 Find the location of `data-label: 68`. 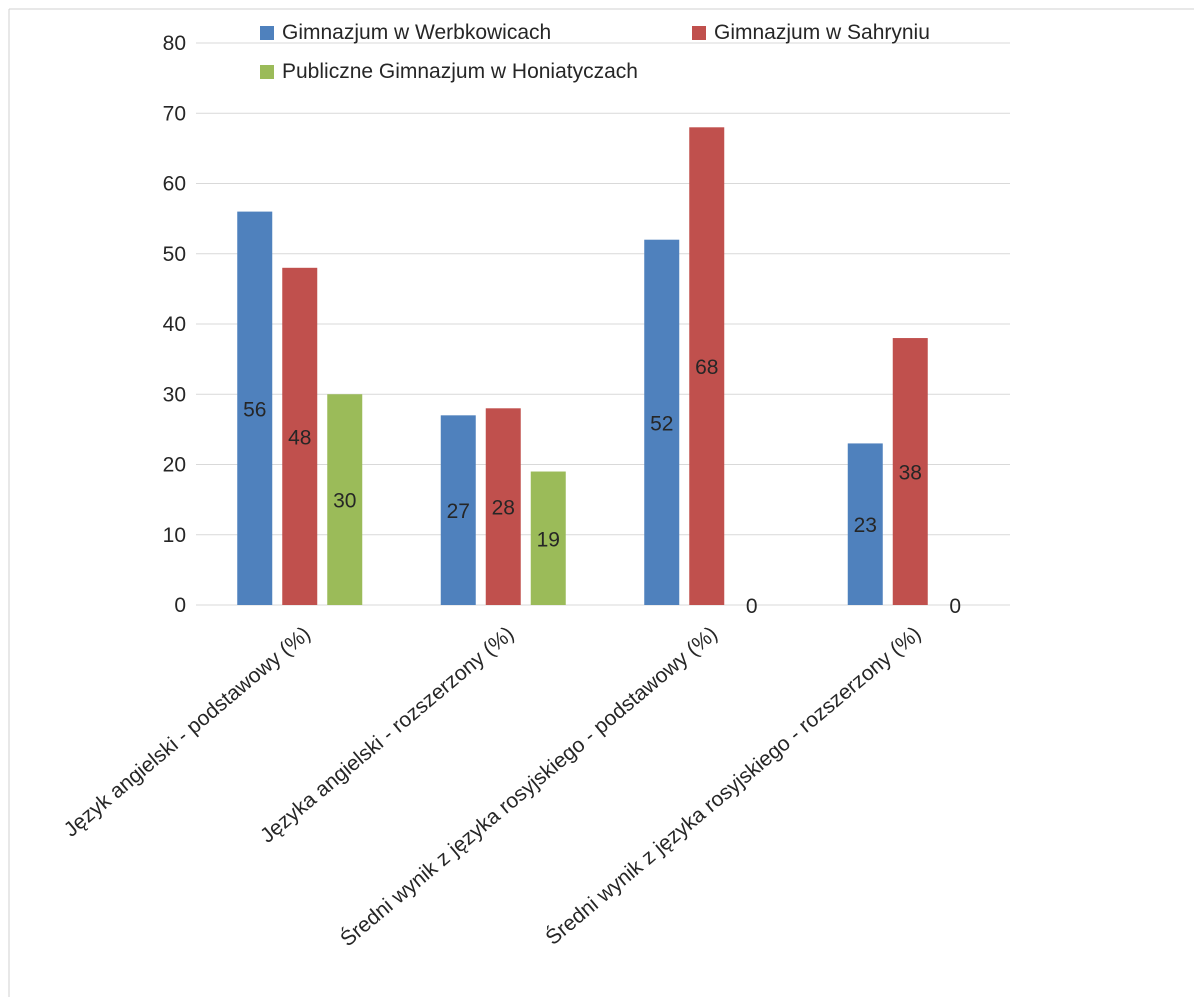

data-label: 68 is located at coordinates (706, 367).